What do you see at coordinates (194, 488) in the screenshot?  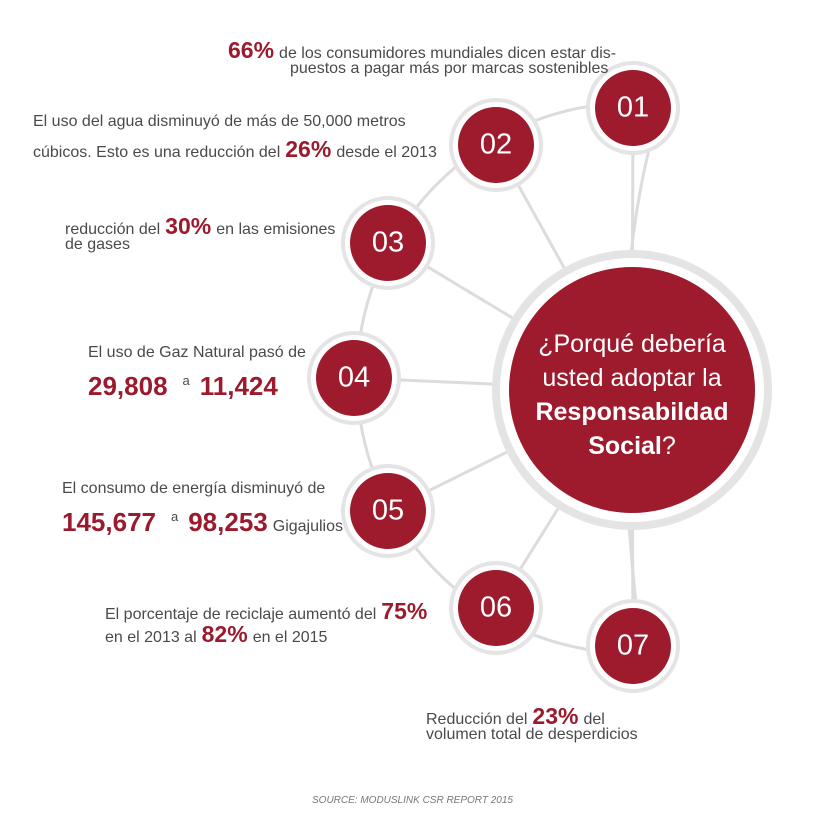 I see `text: El consumo de energía disminuyó de` at bounding box center [194, 488].